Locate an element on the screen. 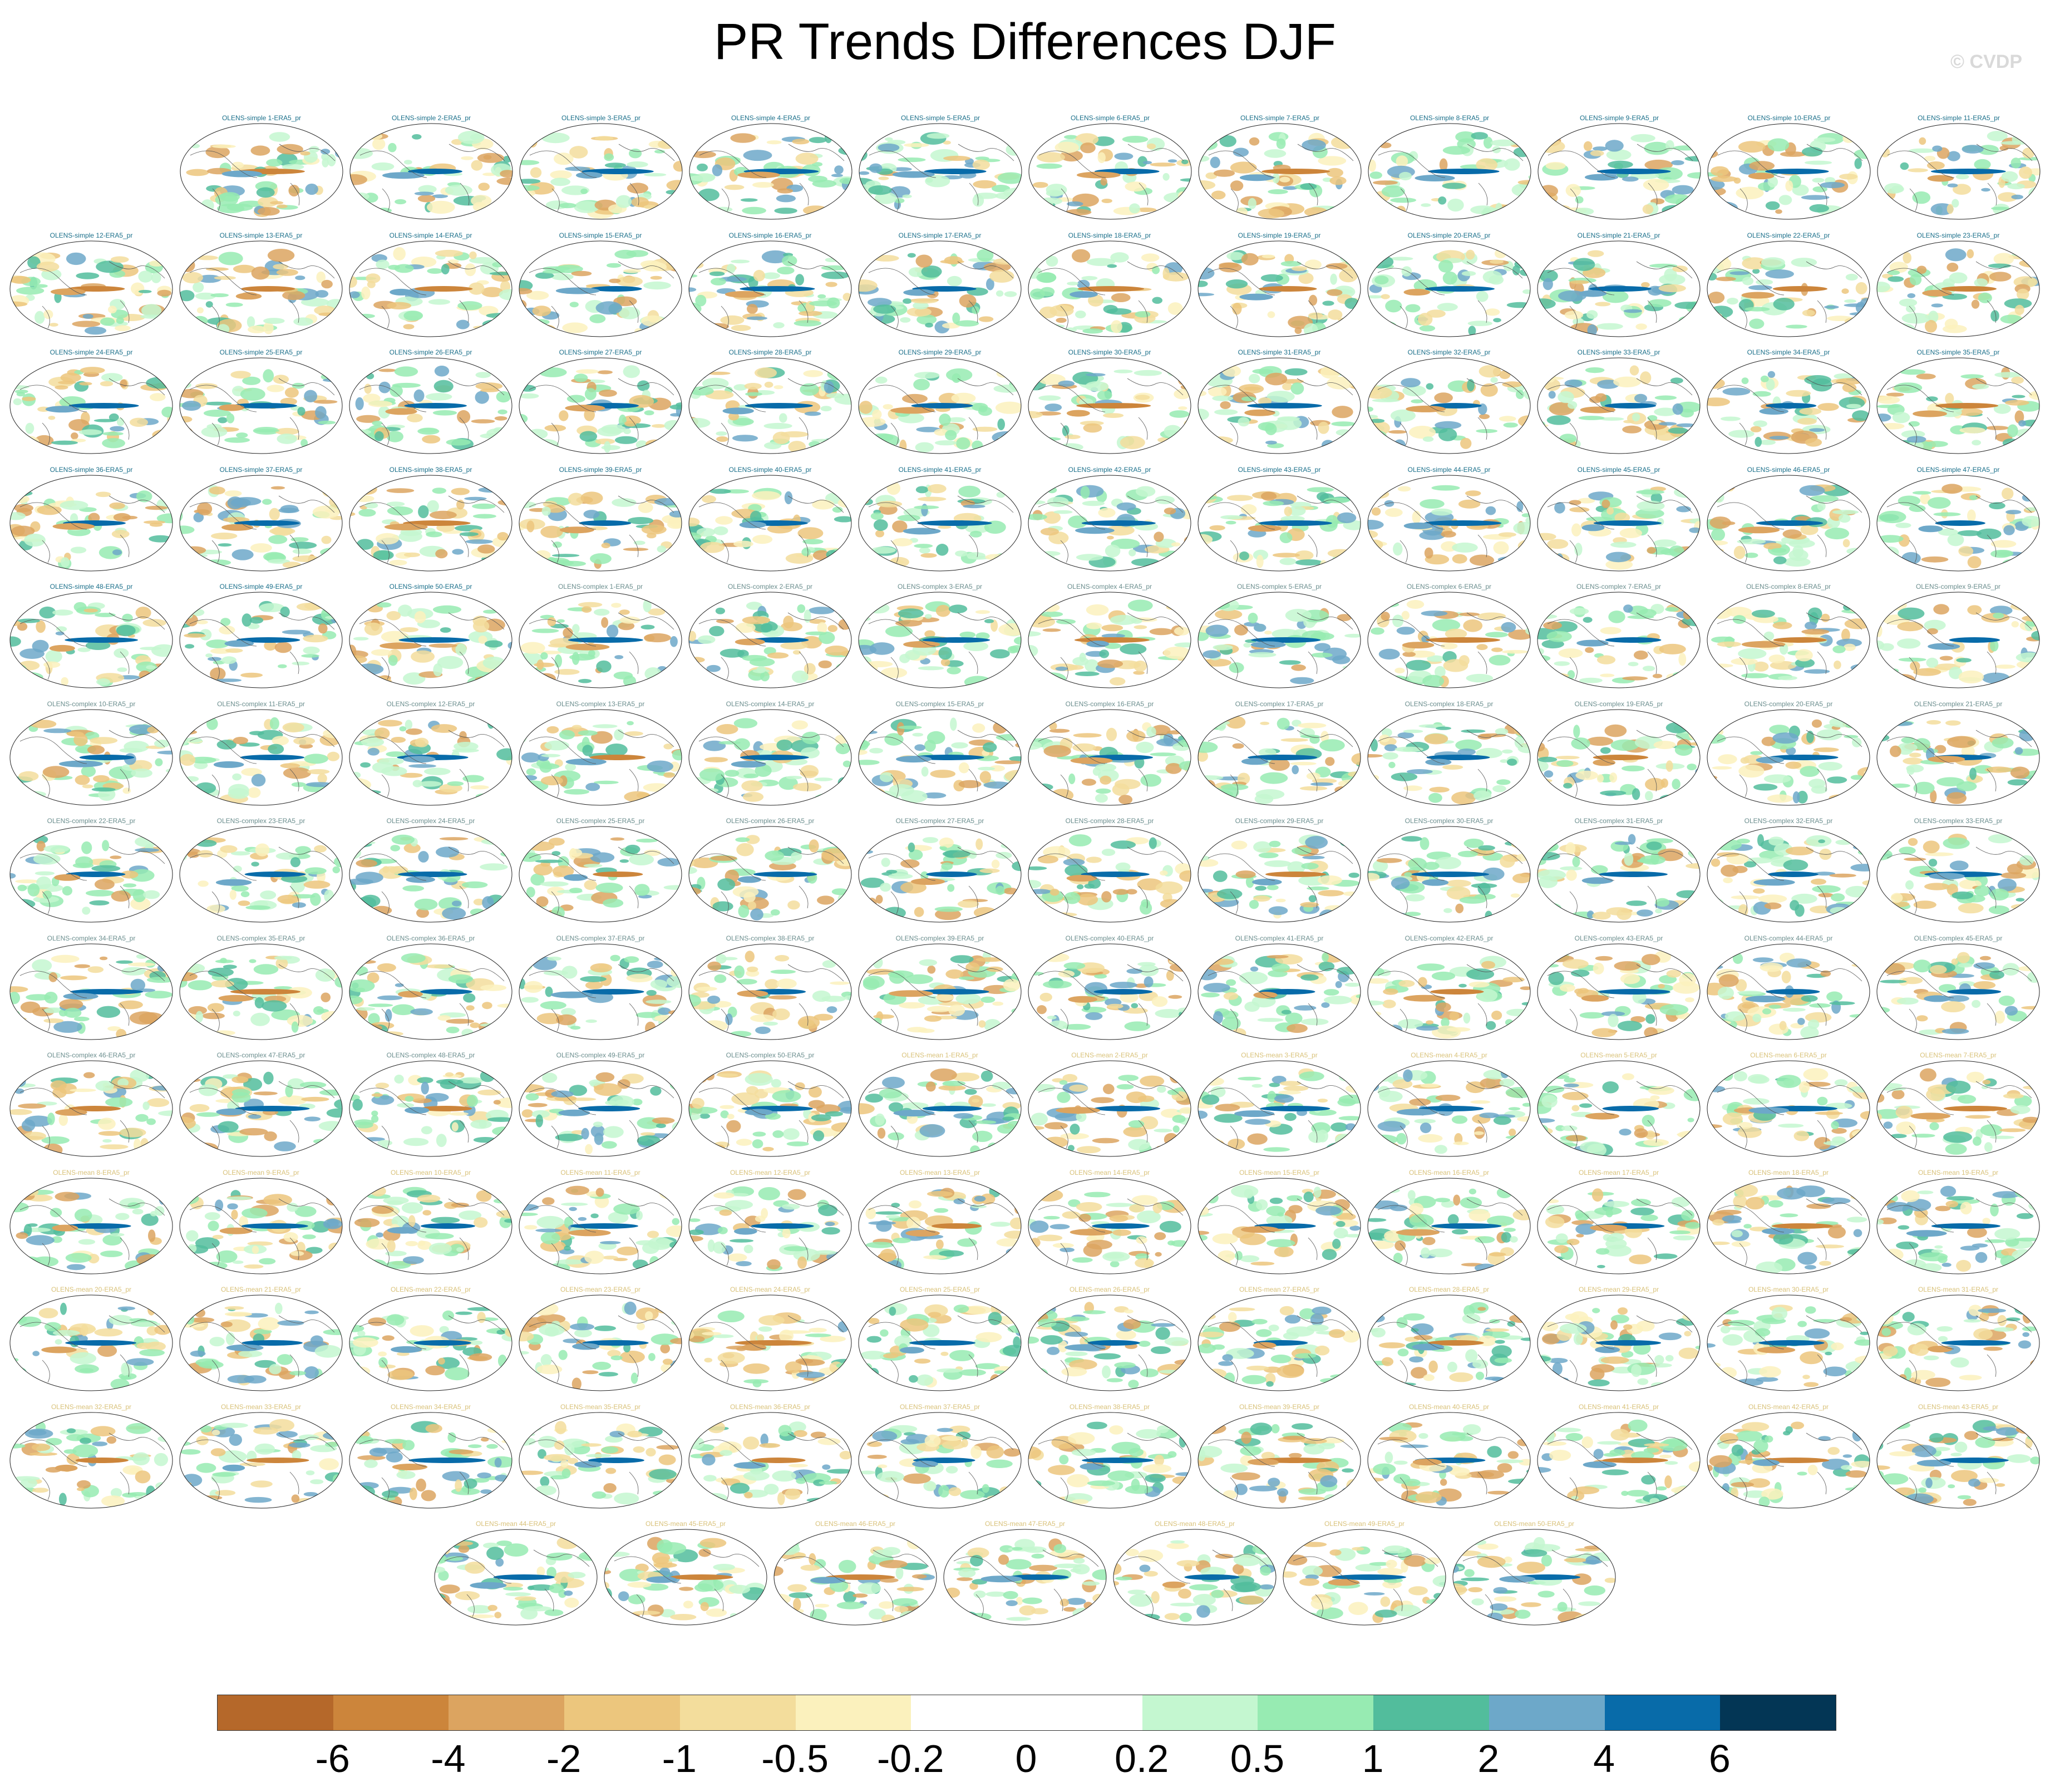 This screenshot has width=2050, height=1792. panel-title: OLENS-simple 41-ERA5_pr is located at coordinates (940, 469).